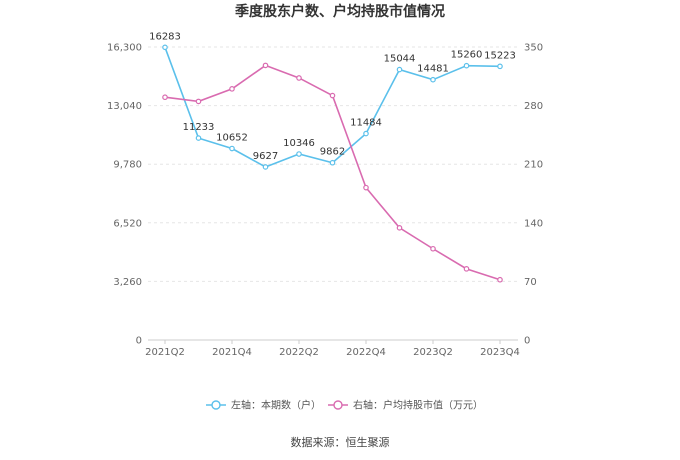  I want to click on right-tick-label: 280, so click(533, 106).